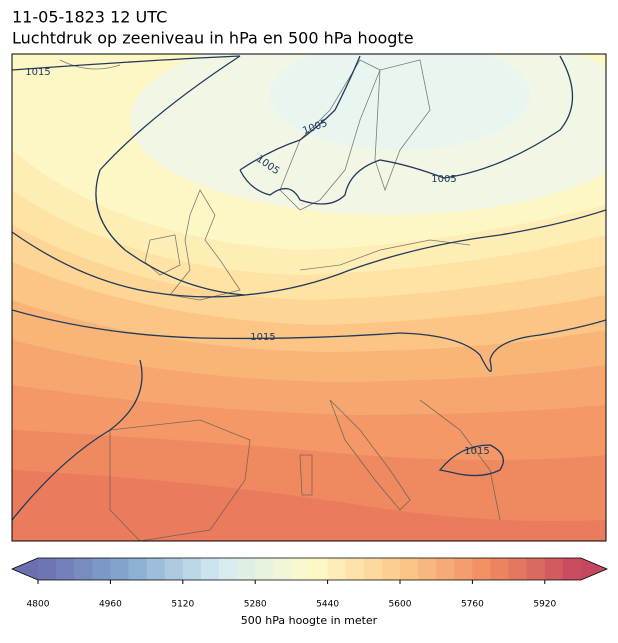  What do you see at coordinates (25, 569) in the screenshot?
I see `colorbar-extend-low` at bounding box center [25, 569].